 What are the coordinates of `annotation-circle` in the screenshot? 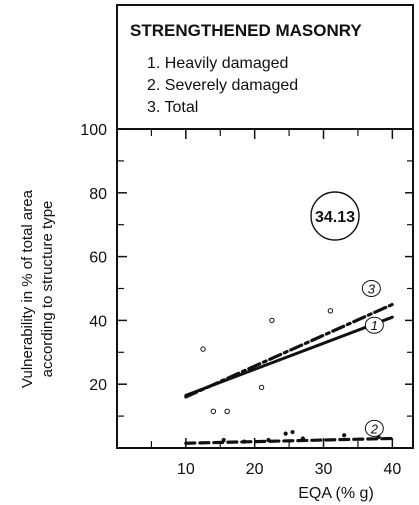 It's located at (335, 216).